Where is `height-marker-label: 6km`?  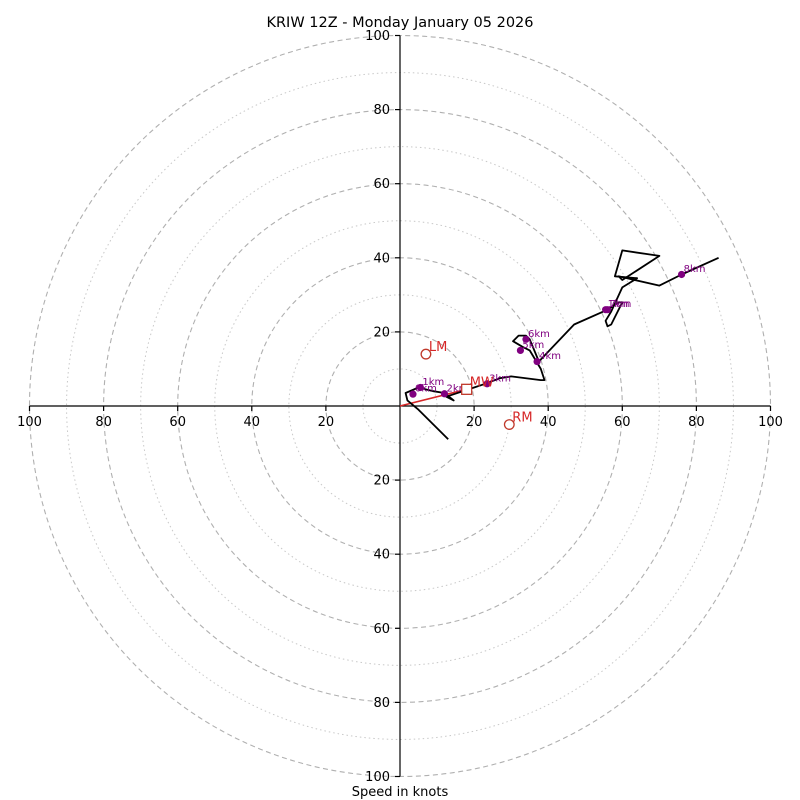 height-marker-label: 6km is located at coordinates (539, 334).